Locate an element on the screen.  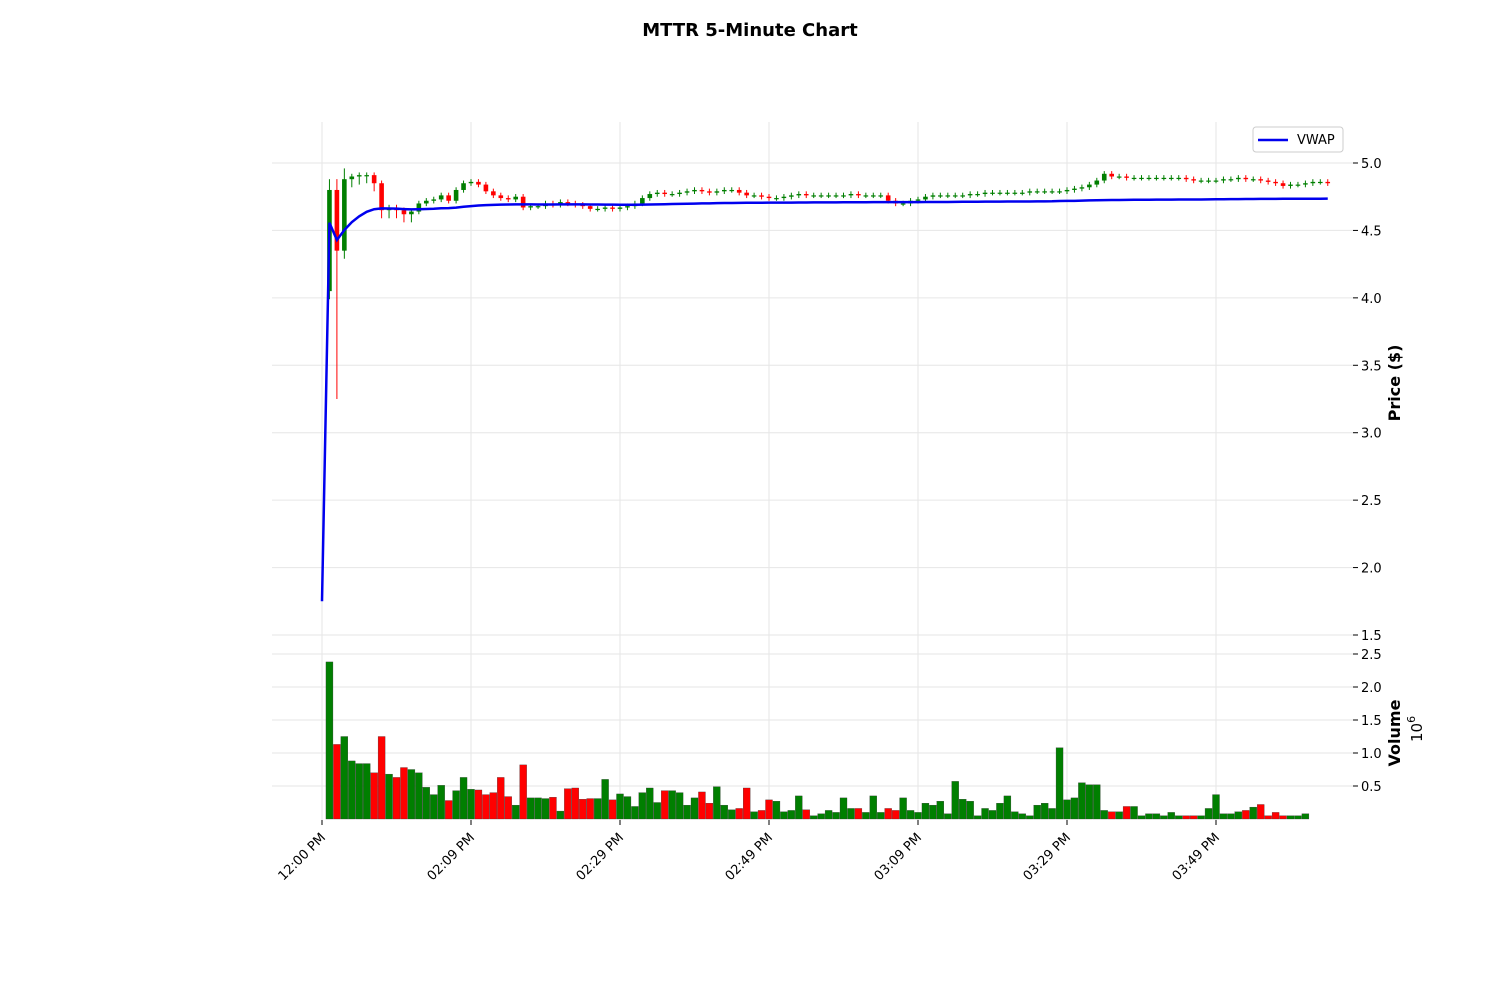
volume-grid is located at coordinates (812, 720).